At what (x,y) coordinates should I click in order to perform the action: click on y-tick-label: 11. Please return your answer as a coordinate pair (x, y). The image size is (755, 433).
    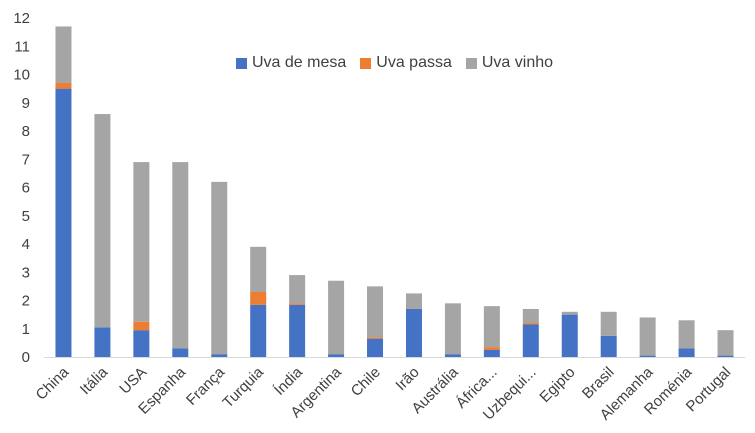
    Looking at the image, I should click on (22, 46).